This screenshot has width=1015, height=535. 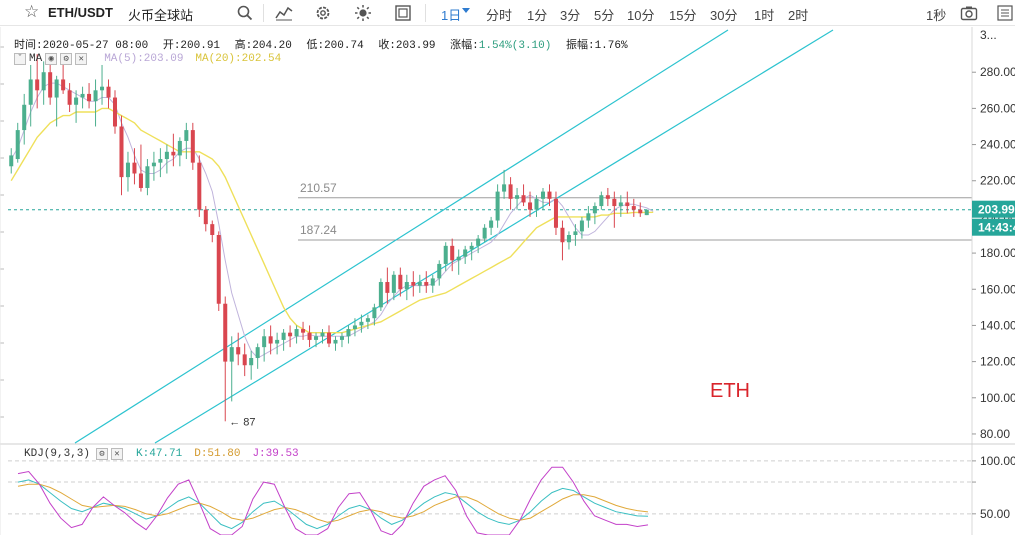 What do you see at coordinates (570, 15) in the screenshot?
I see `interval-3m: 3分` at bounding box center [570, 15].